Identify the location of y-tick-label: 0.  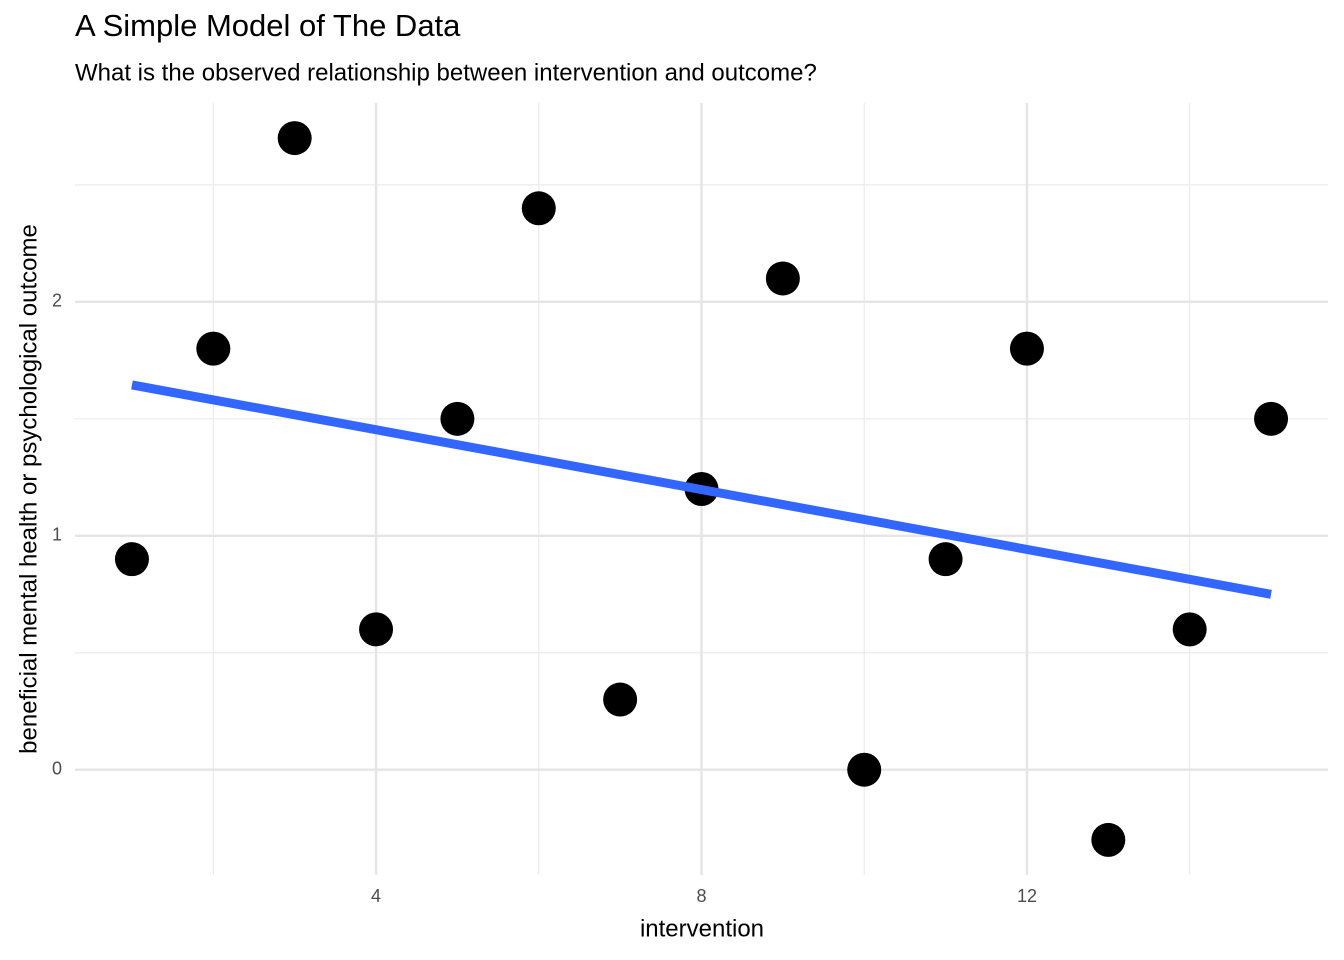
(57, 768).